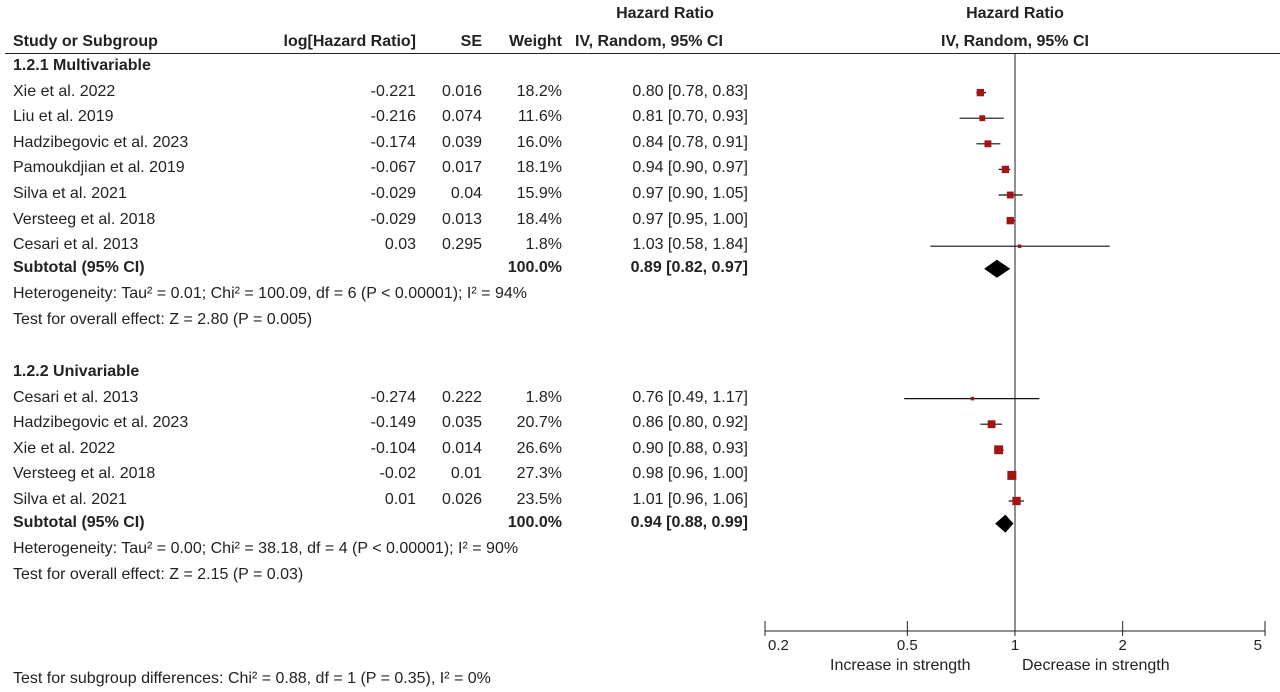  Describe the element at coordinates (76, 371) in the screenshot. I see `subgroup-title: 1.2.2 Univariable` at that location.